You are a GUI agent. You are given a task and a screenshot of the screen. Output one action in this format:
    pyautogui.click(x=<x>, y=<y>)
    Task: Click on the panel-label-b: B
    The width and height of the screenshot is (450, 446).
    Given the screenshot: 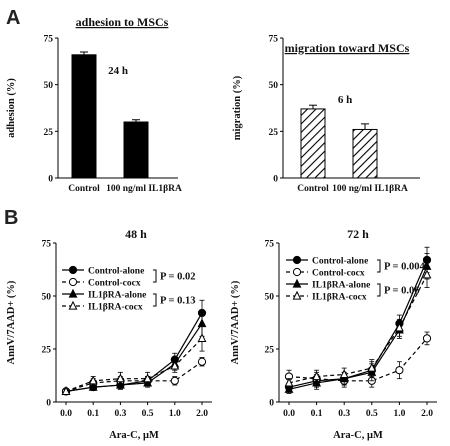 What is the action you would take?
    pyautogui.click(x=11, y=218)
    